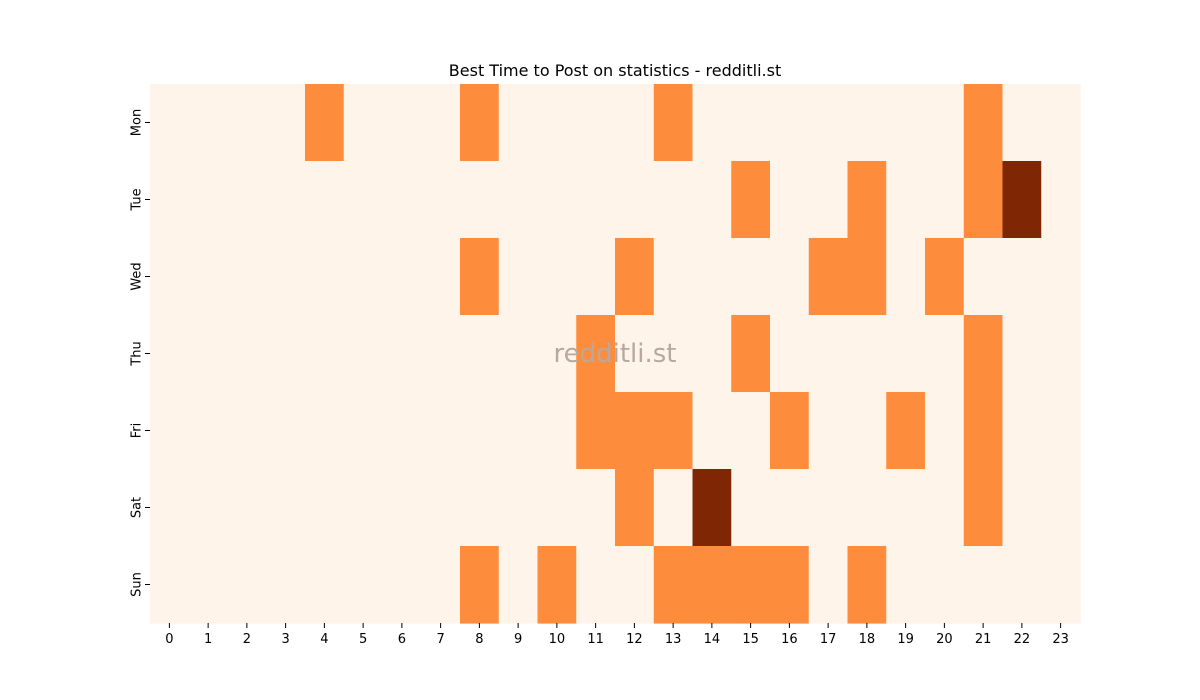  I want to click on x-tick-label-9: 9, so click(518, 639).